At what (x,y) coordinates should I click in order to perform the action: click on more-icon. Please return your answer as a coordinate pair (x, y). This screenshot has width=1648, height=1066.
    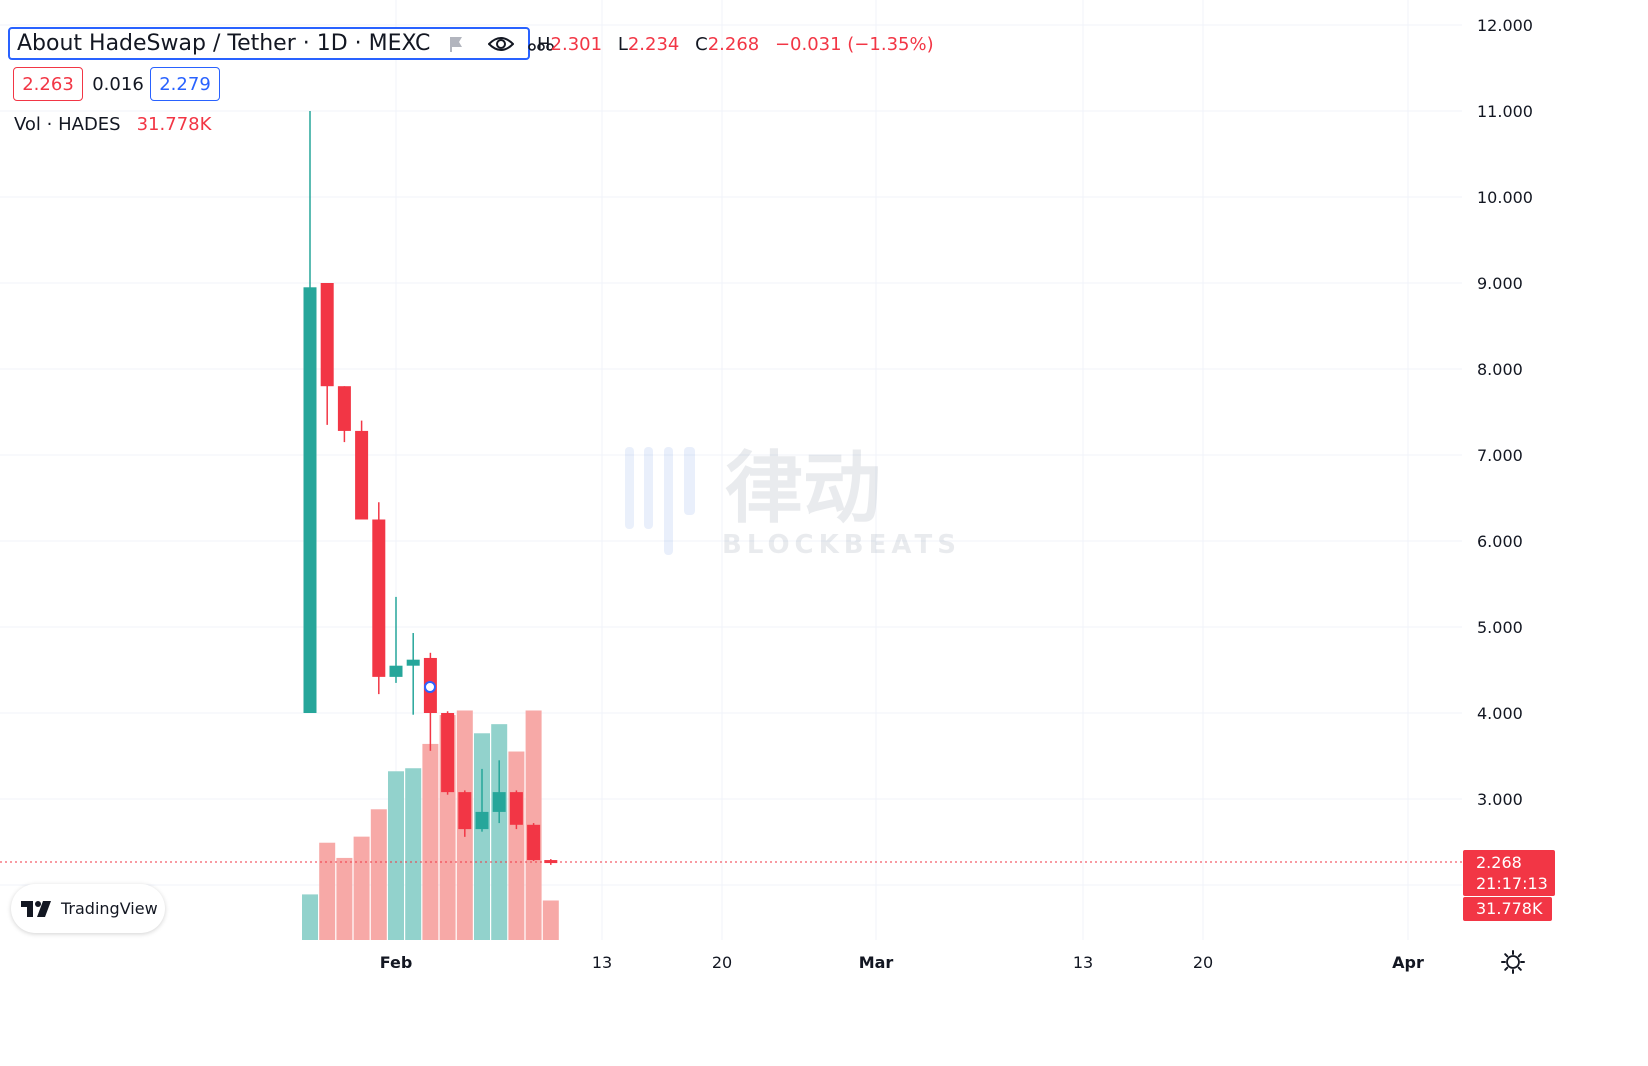
    Looking at the image, I should click on (541, 44).